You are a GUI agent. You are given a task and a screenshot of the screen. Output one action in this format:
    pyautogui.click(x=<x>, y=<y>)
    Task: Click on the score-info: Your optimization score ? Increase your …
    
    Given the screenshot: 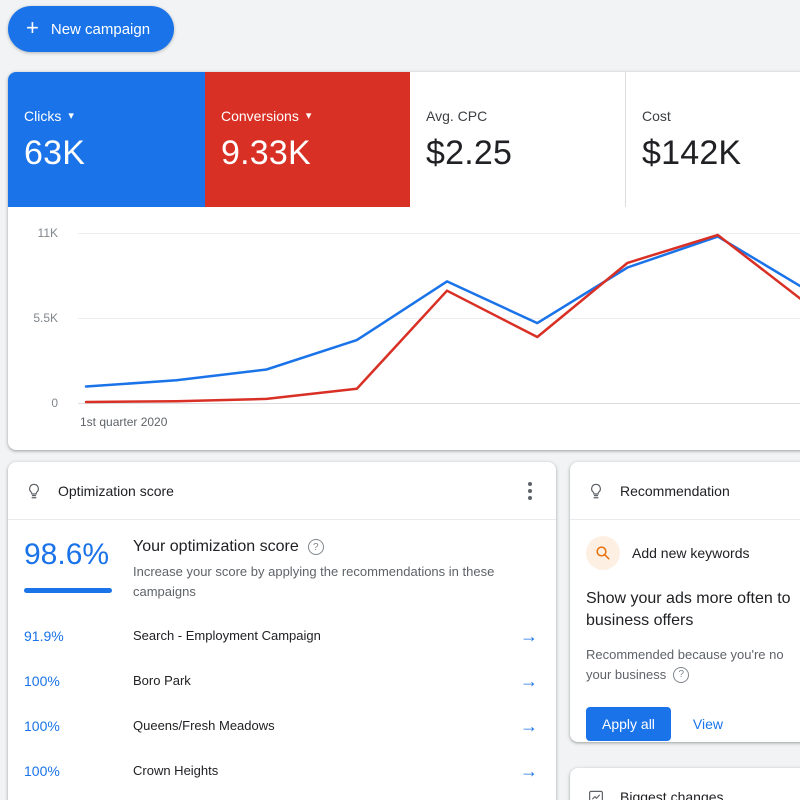 What is the action you would take?
    pyautogui.click(x=336, y=569)
    